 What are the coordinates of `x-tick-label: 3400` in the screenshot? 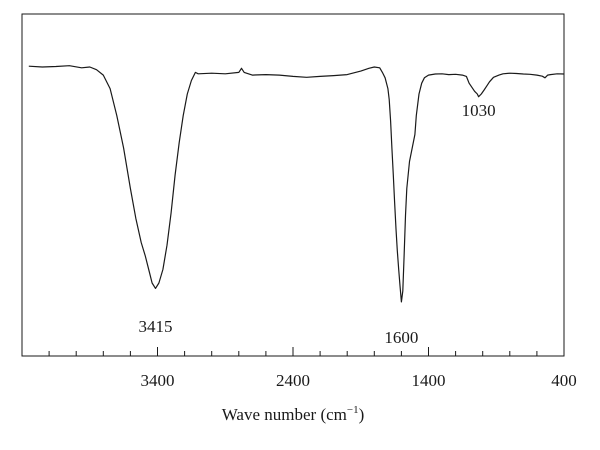 It's located at (158, 380).